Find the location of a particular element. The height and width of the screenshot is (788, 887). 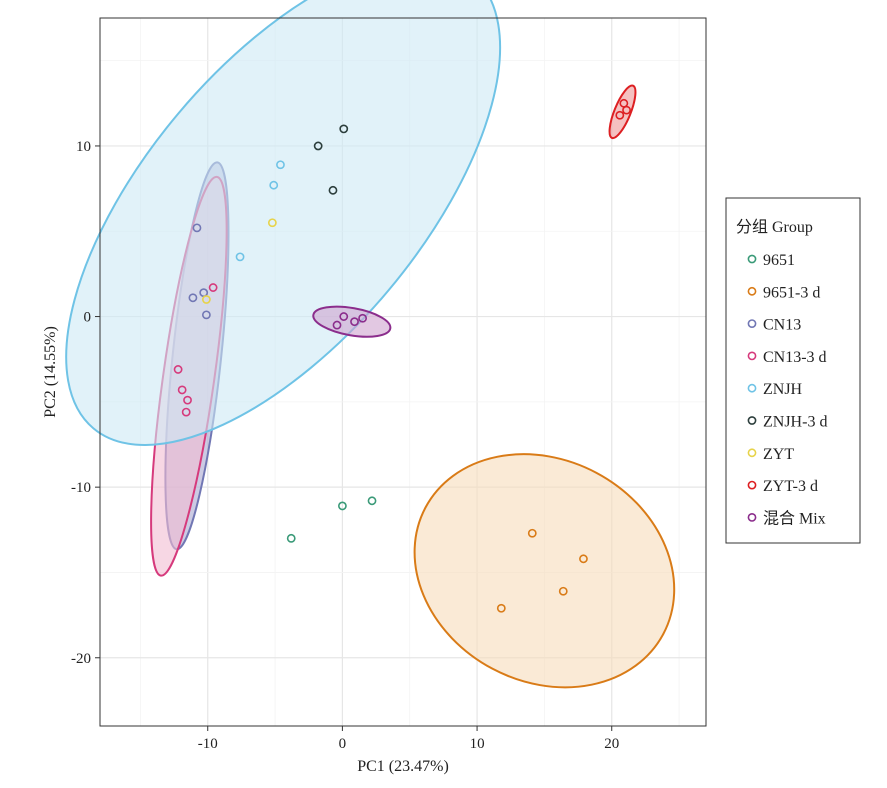

legend-label: CN13 is located at coordinates (782, 325).